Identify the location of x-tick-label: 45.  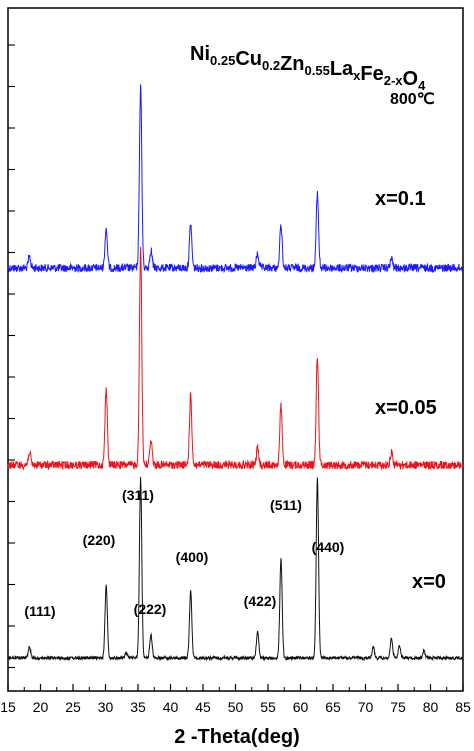
(203, 707).